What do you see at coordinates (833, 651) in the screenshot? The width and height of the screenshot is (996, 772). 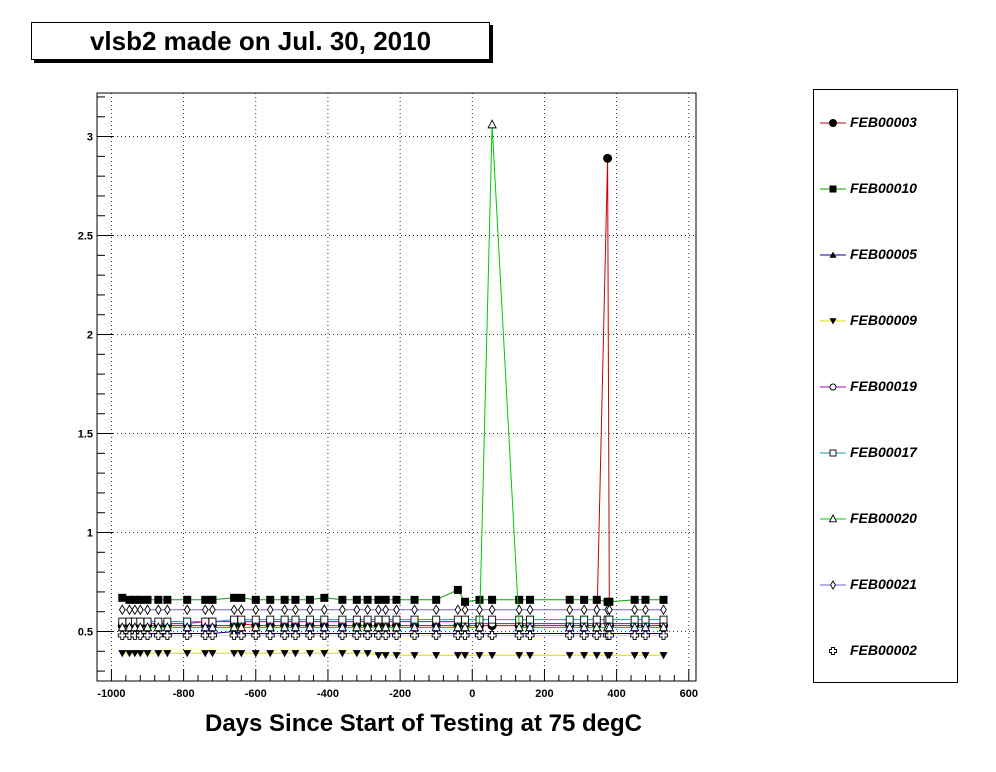 I see `legend-marker-FEB00002` at bounding box center [833, 651].